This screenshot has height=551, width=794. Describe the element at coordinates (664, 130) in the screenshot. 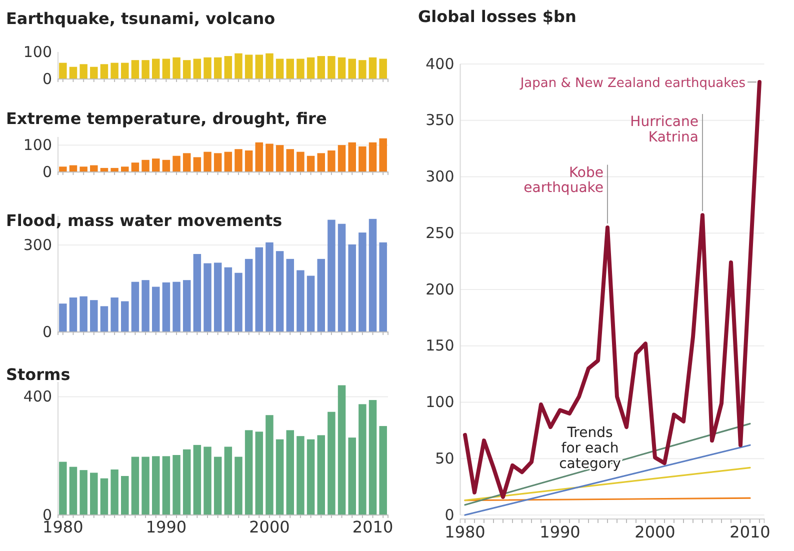

I see `annotation: Hurricane Katrina` at that location.